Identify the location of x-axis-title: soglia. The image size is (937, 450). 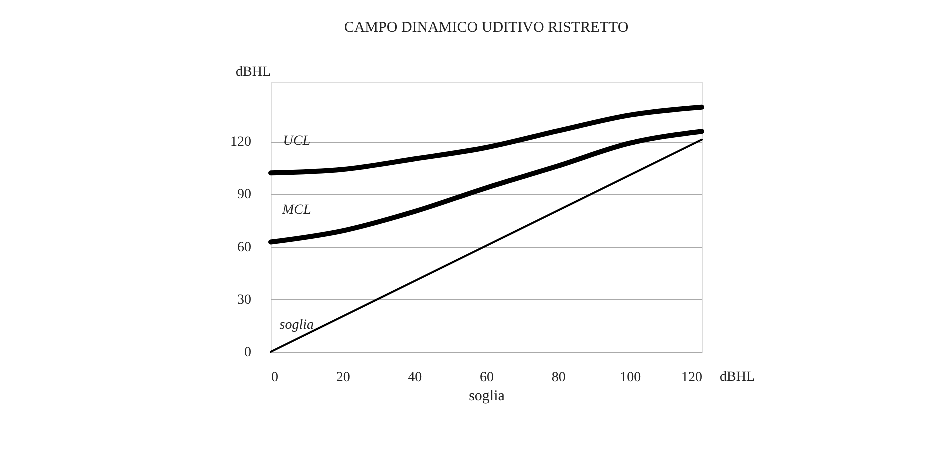
(487, 396).